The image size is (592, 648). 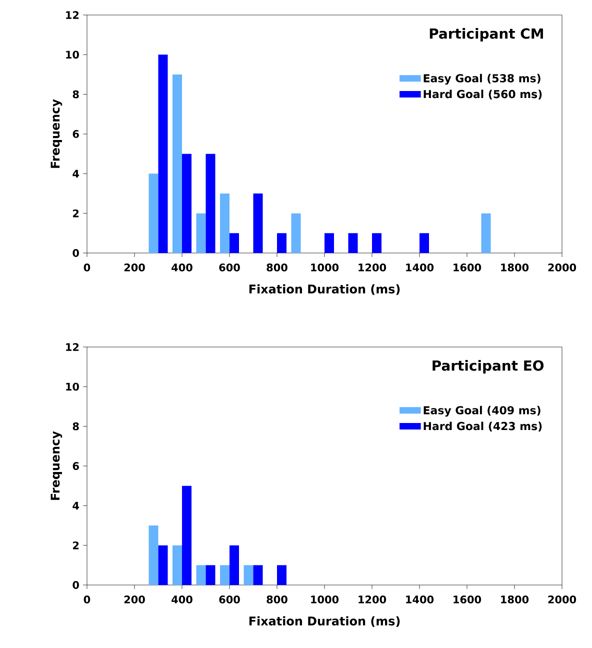 I want to click on text: Participant CM, so click(x=486, y=35).